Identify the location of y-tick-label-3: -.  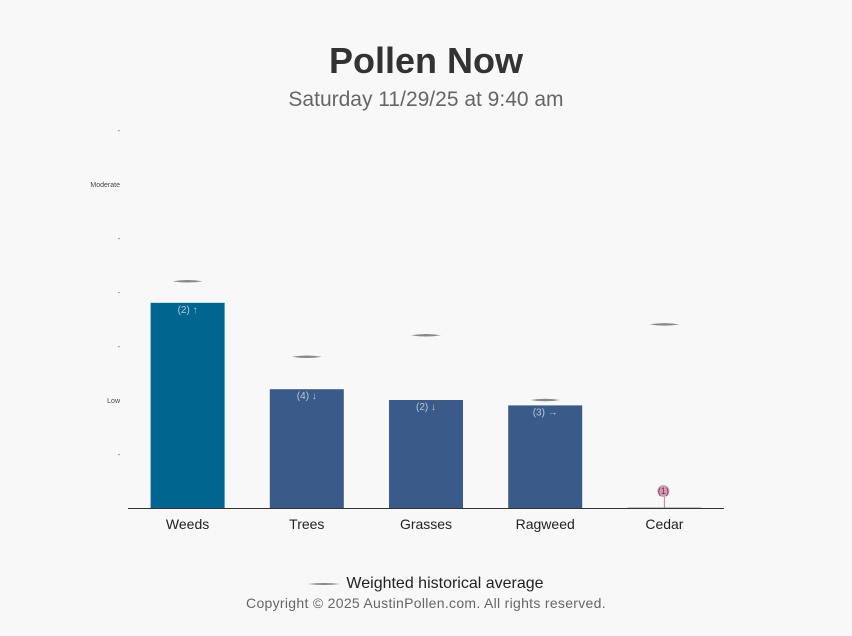
(119, 293).